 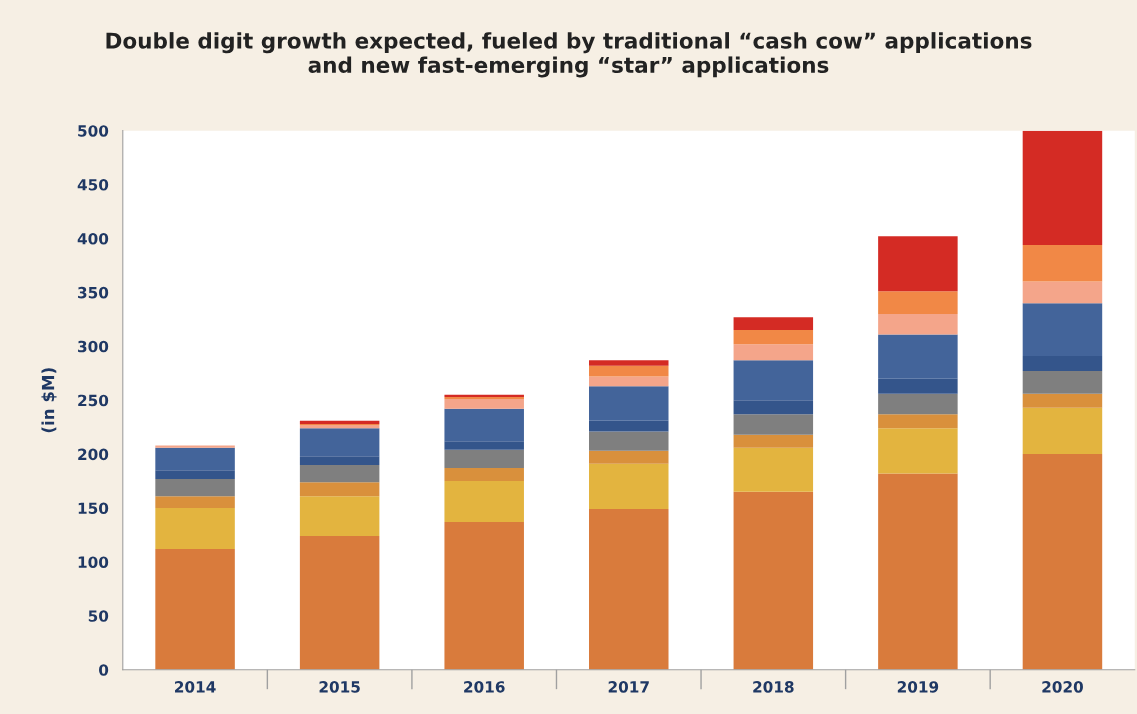 I want to click on y-tick-label: 200, so click(x=93, y=454).